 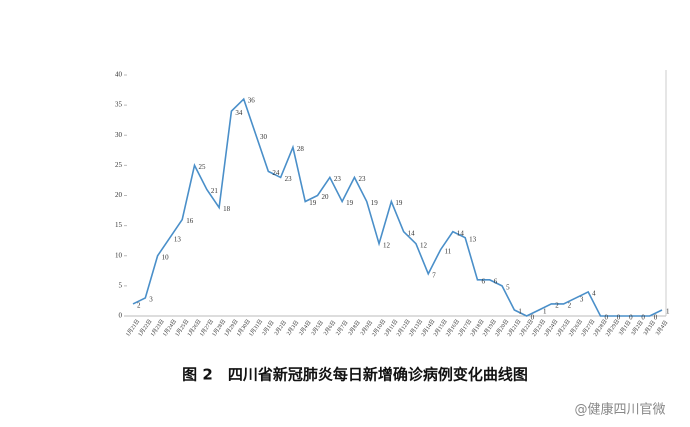 What do you see at coordinates (448, 251) in the screenshot?
I see `data-label: 11` at bounding box center [448, 251].